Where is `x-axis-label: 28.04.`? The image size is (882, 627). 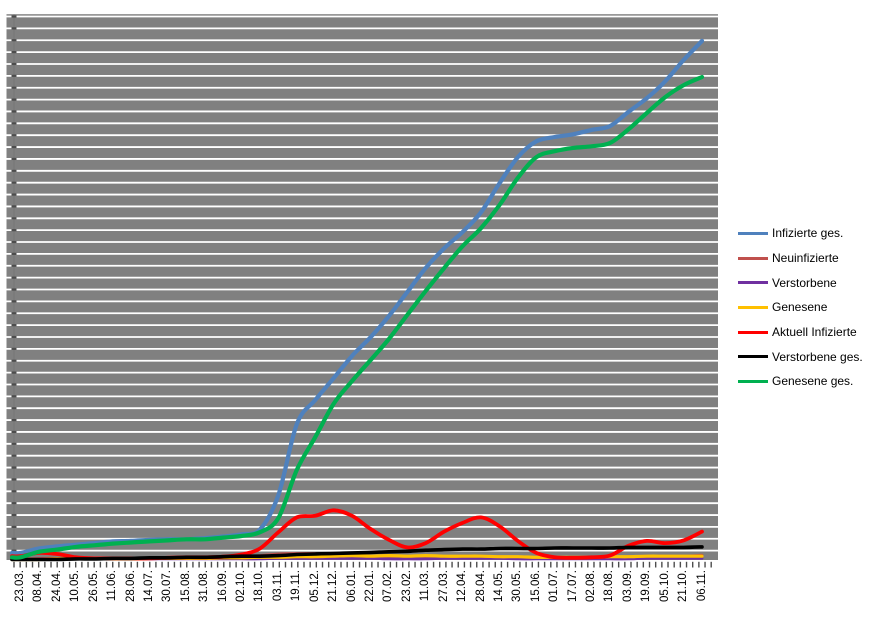
x-axis-label: 28.04. is located at coordinates (480, 586).